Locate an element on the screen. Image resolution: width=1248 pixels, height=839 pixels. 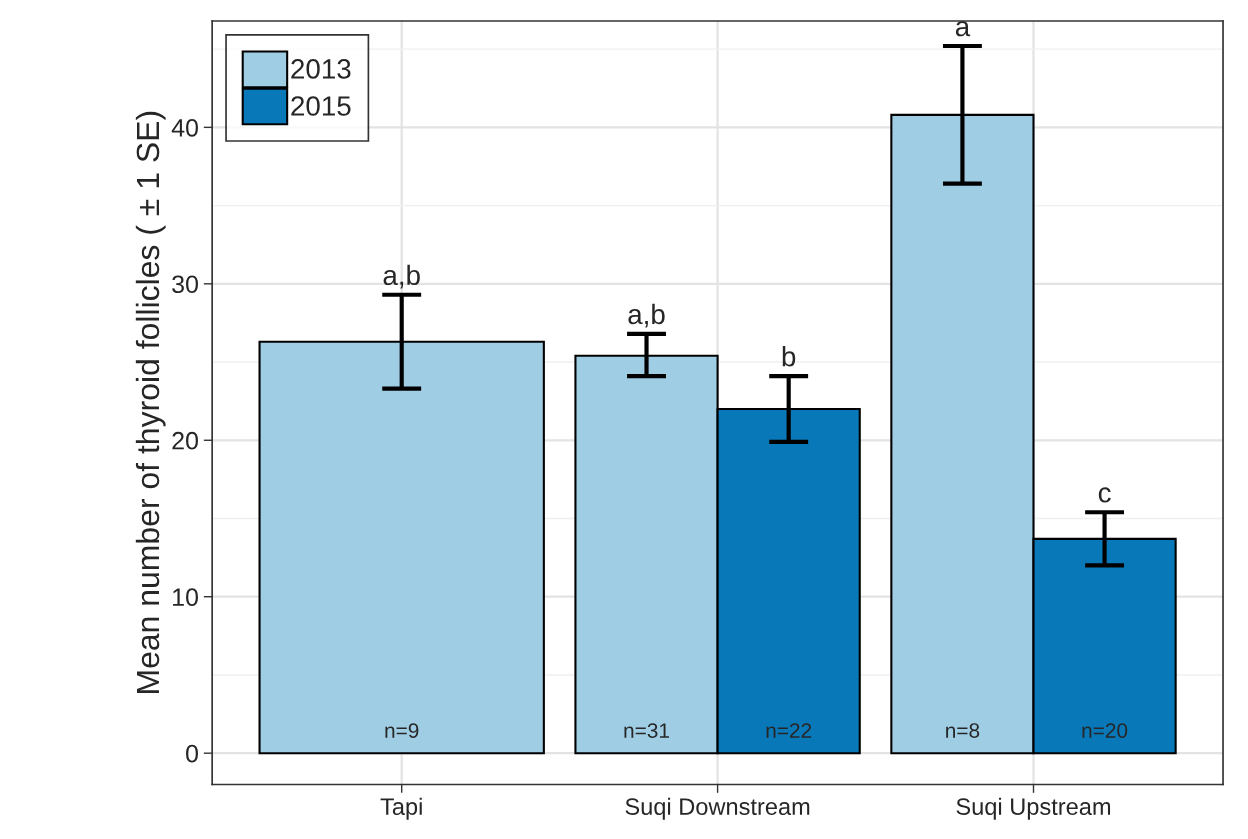
y-tick-label: 0 is located at coordinates (192, 753).